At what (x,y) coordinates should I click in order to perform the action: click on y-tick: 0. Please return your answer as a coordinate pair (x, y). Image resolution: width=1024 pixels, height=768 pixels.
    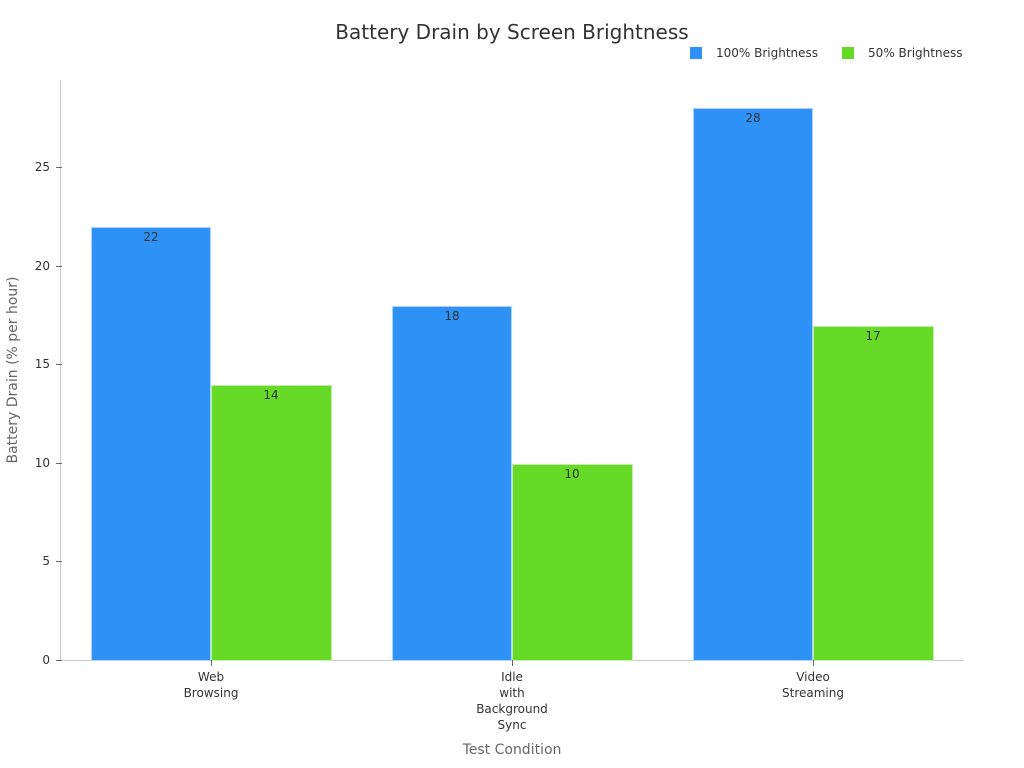
    Looking at the image, I should click on (31, 660).